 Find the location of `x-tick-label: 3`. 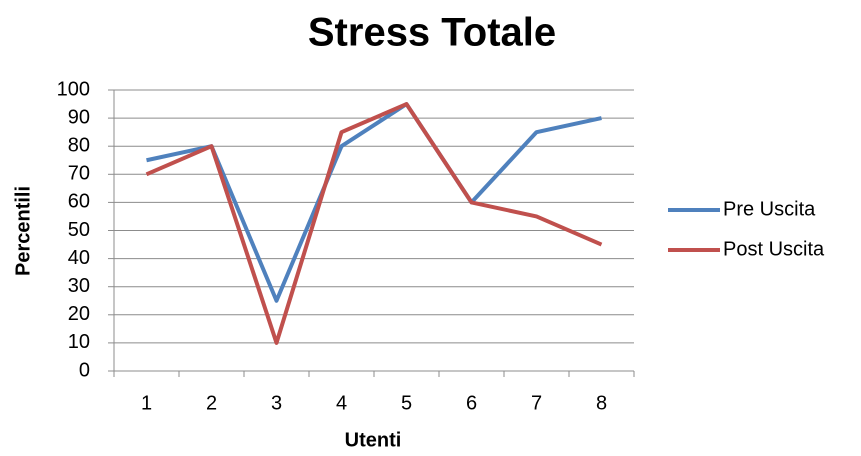

x-tick-label: 3 is located at coordinates (276, 403).